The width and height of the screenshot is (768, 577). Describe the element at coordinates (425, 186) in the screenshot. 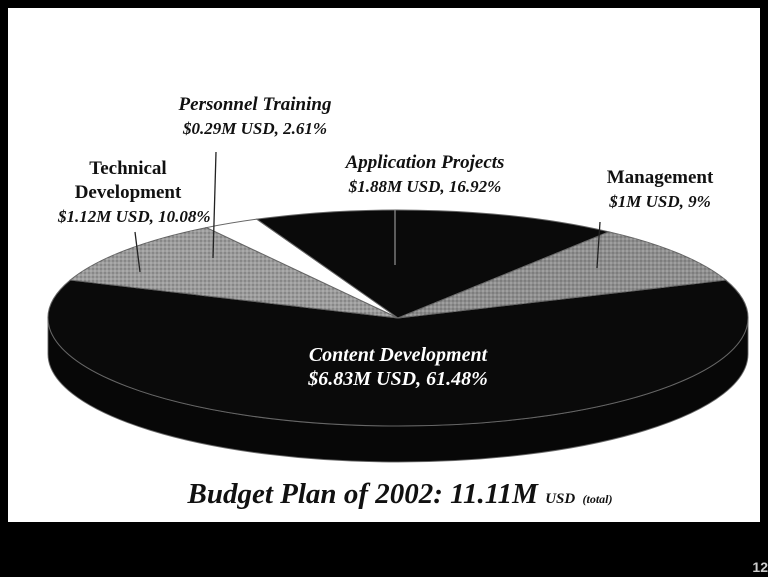

I see `value-label: $1.88M USD, 16.92%` at that location.